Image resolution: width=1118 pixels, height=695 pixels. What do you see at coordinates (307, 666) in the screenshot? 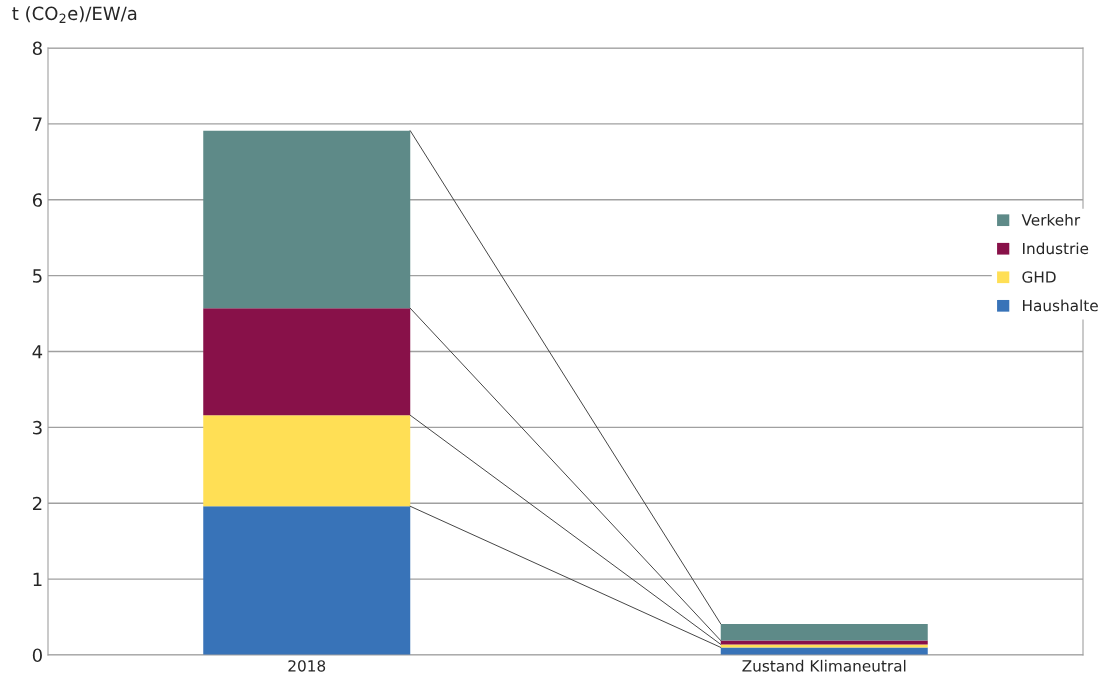
I see `x-tick-label: 2018` at bounding box center [307, 666].